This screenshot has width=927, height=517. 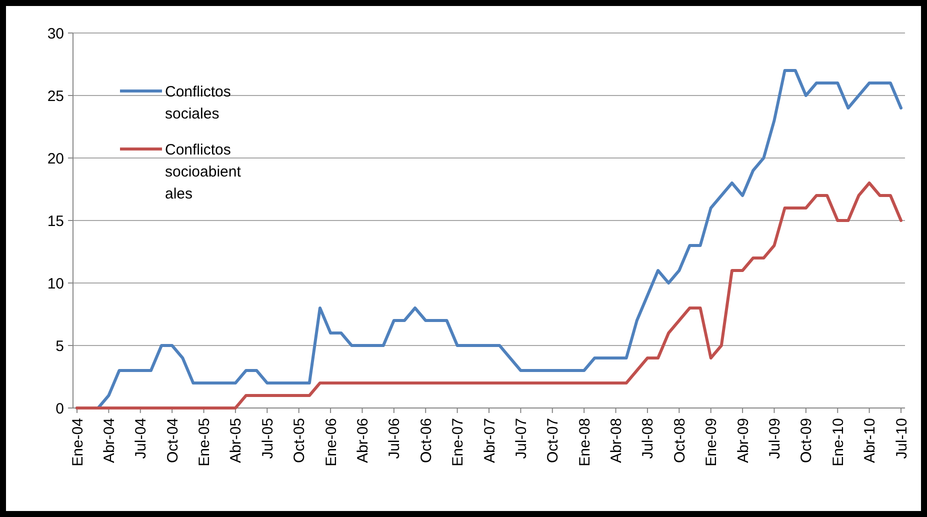 What do you see at coordinates (141, 438) in the screenshot?
I see `x-tick-label: Jul-04` at bounding box center [141, 438].